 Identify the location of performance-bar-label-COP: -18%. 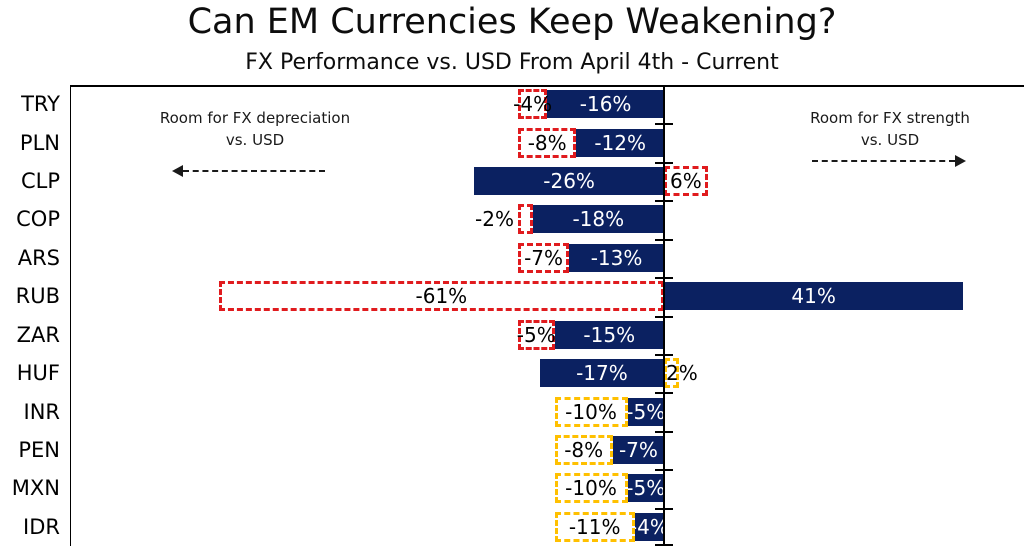
(598, 219).